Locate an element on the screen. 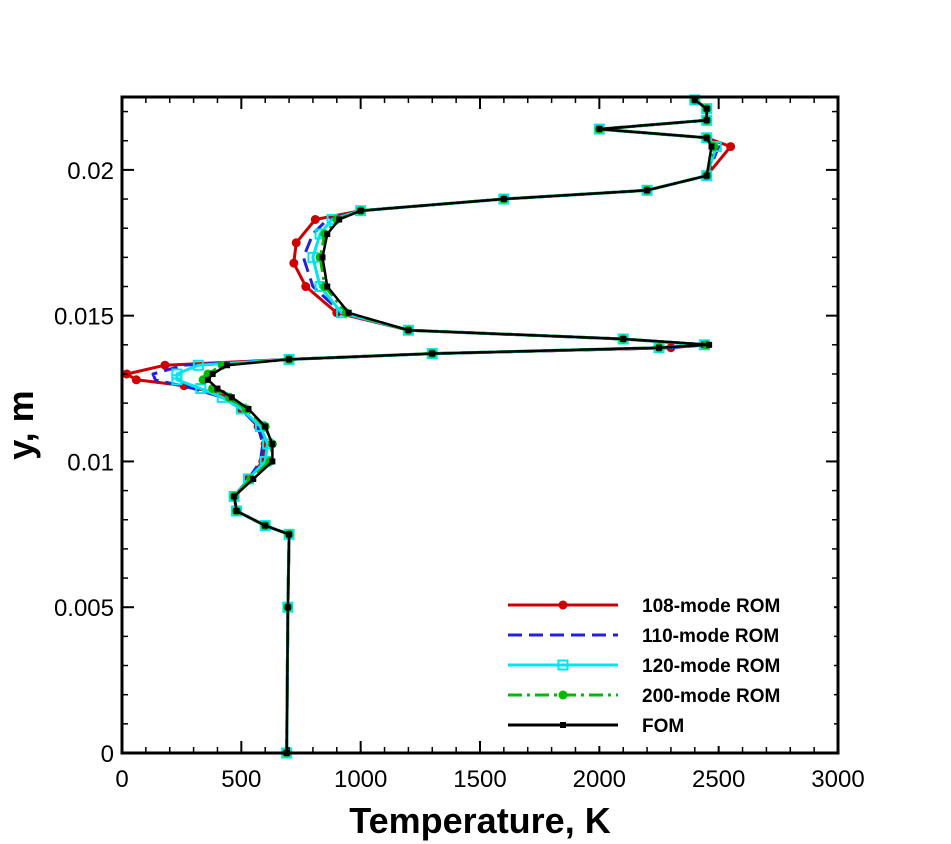  legend-label: 110-mode ROM is located at coordinates (710, 636).